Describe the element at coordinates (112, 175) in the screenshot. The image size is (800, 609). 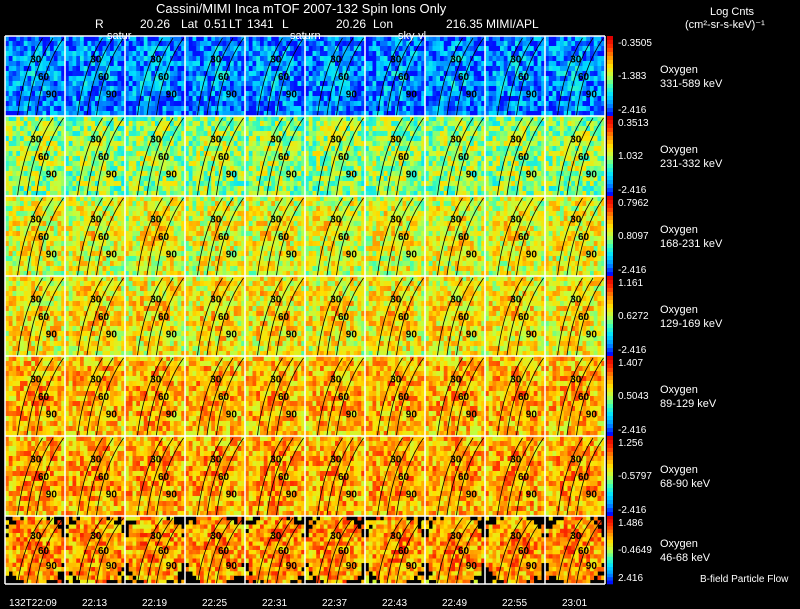
I see `contour-label: 90` at that location.